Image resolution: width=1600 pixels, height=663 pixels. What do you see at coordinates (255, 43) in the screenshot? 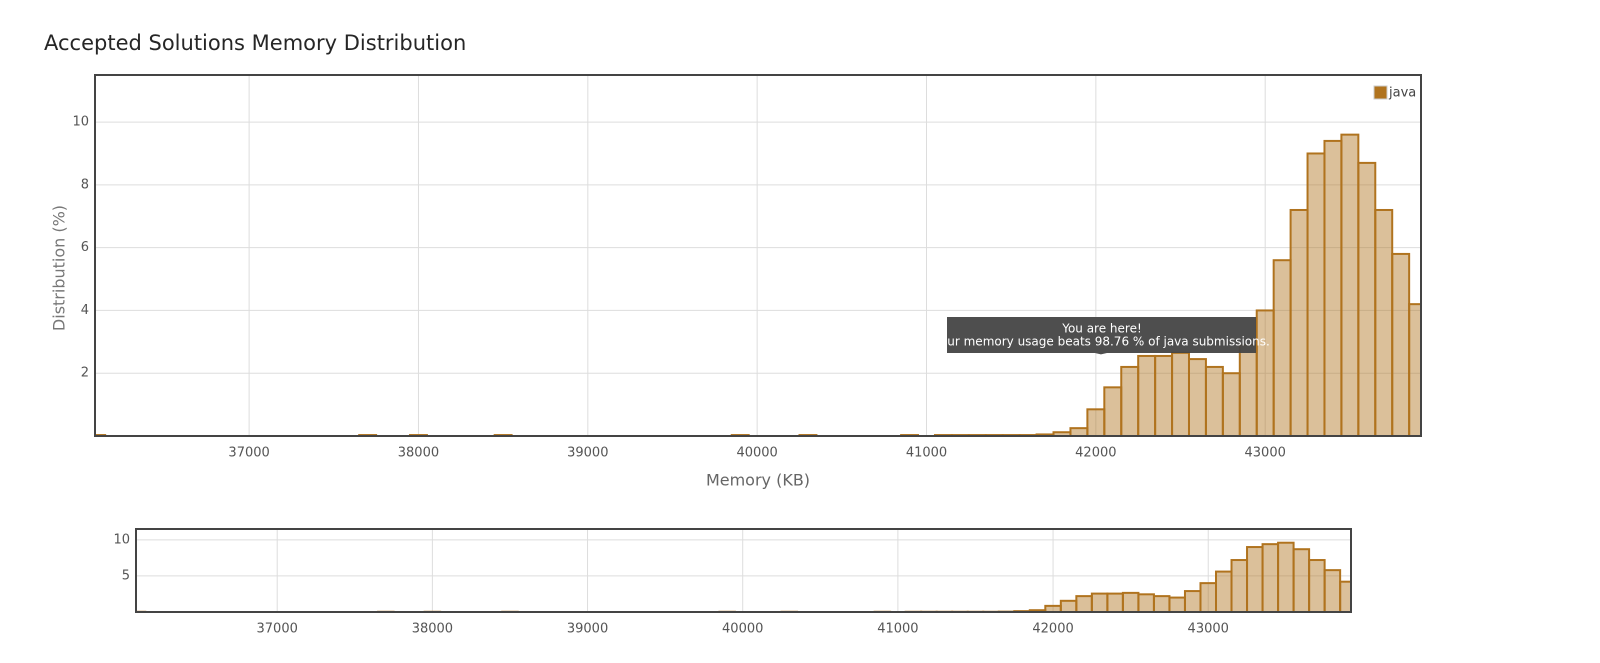
I see `chart-title: Accepted Solutions Memory Distribution` at bounding box center [255, 43].